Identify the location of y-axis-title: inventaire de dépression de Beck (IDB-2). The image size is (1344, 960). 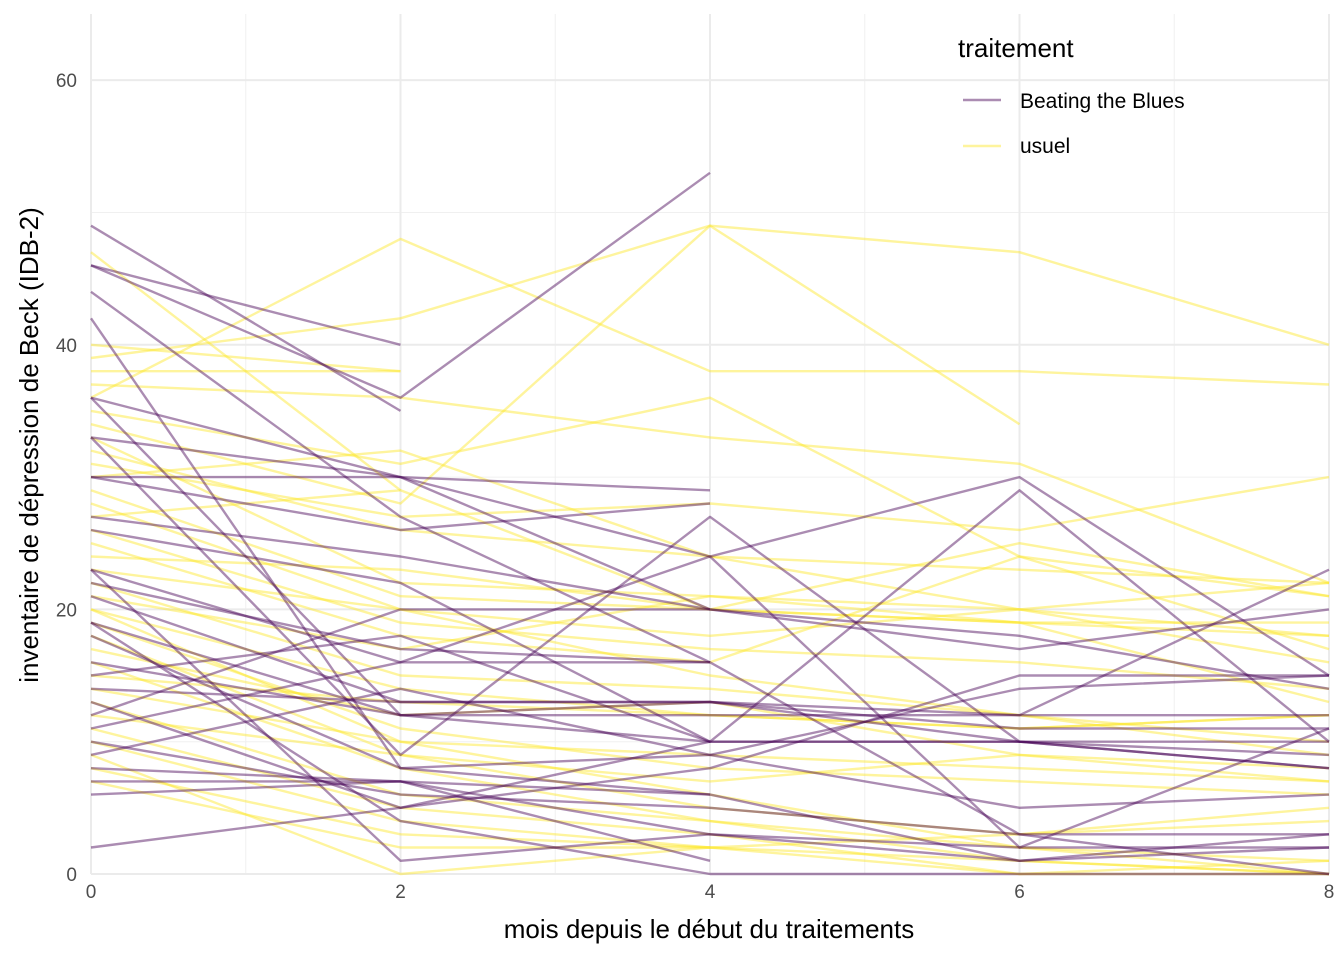
(29, 444).